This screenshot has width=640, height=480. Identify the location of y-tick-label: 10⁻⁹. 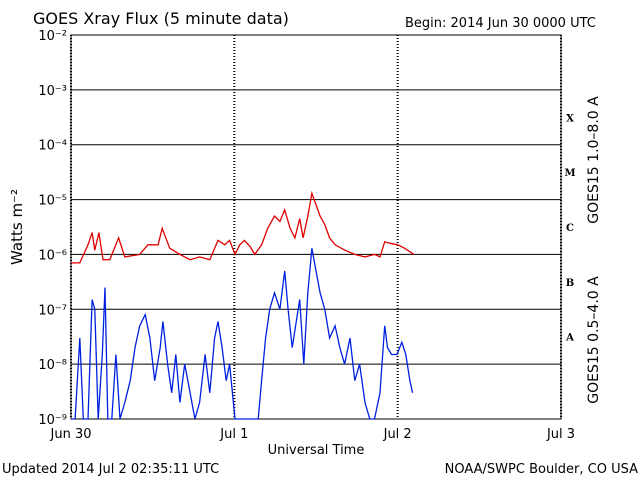
(52, 420).